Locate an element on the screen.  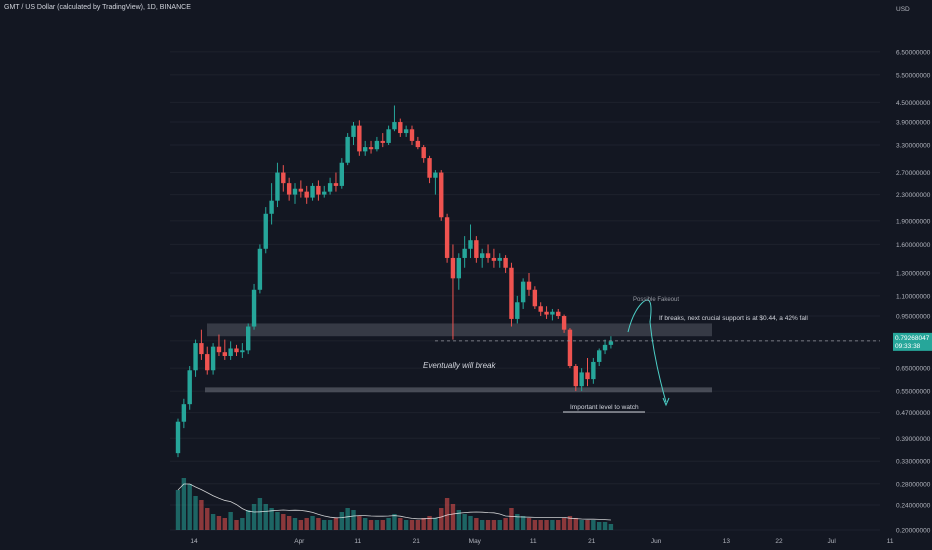
x-tick-label: 14 is located at coordinates (194, 541).